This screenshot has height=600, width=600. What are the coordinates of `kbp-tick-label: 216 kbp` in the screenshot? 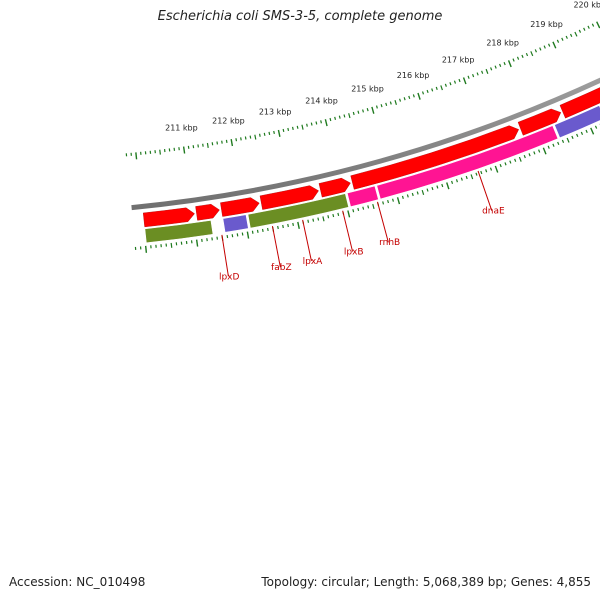 It's located at (413, 75).